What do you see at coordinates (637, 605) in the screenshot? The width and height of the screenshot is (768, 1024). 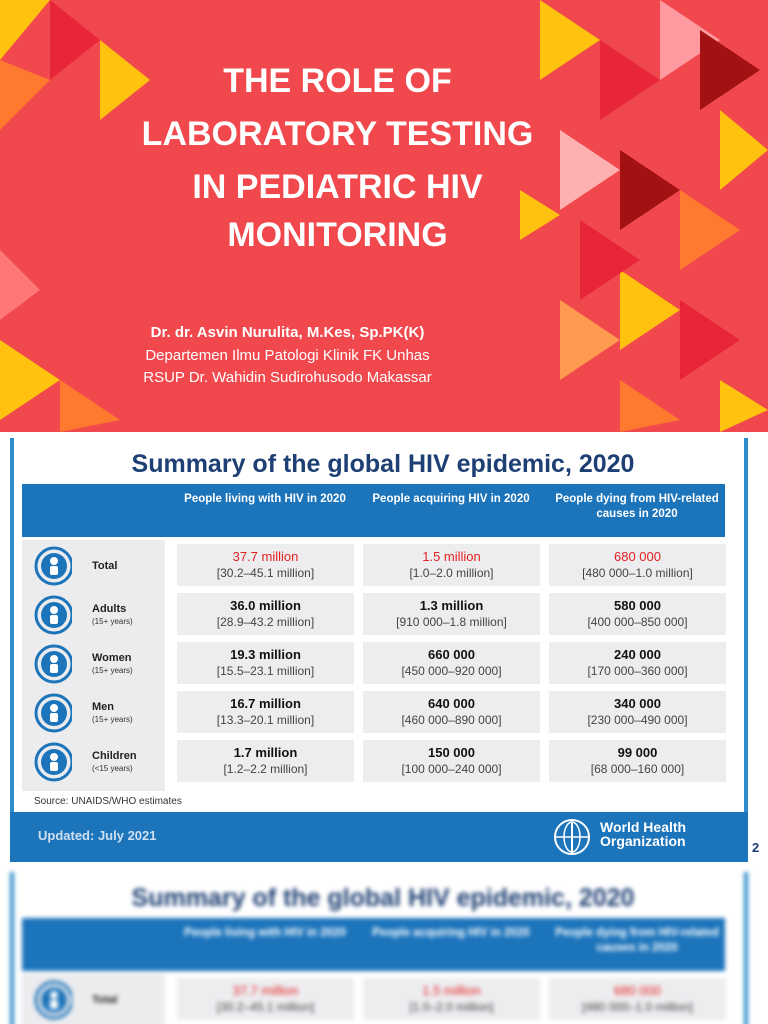 I see `cell-value: 580 000` at bounding box center [637, 605].